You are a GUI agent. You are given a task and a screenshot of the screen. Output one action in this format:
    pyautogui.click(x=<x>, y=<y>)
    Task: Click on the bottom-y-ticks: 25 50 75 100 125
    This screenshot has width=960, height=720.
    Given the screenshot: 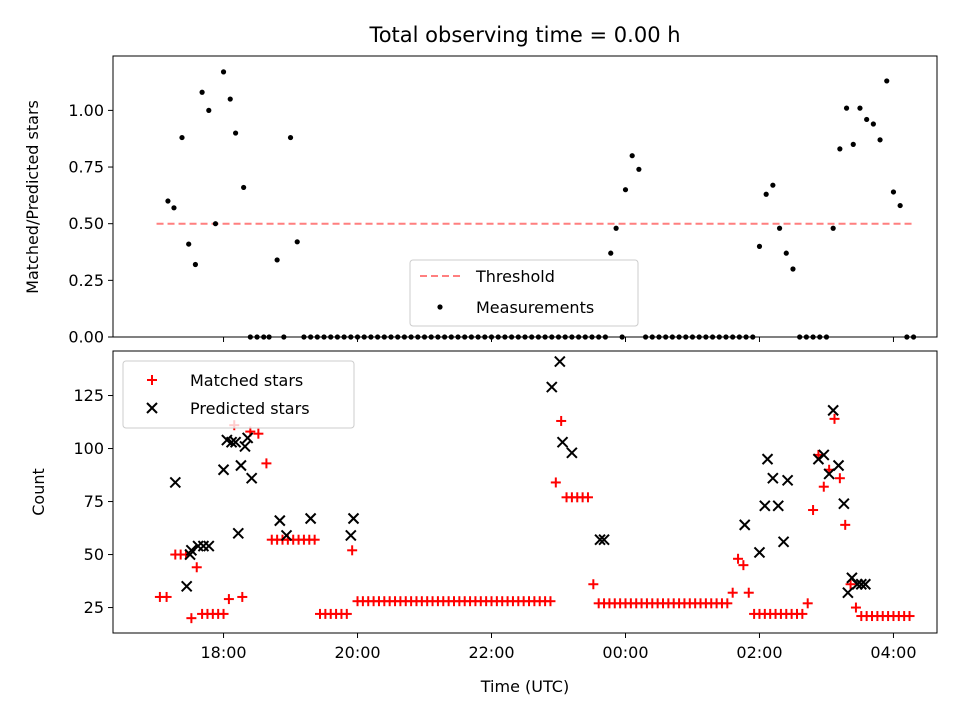 What is the action you would take?
    pyautogui.click(x=93, y=501)
    